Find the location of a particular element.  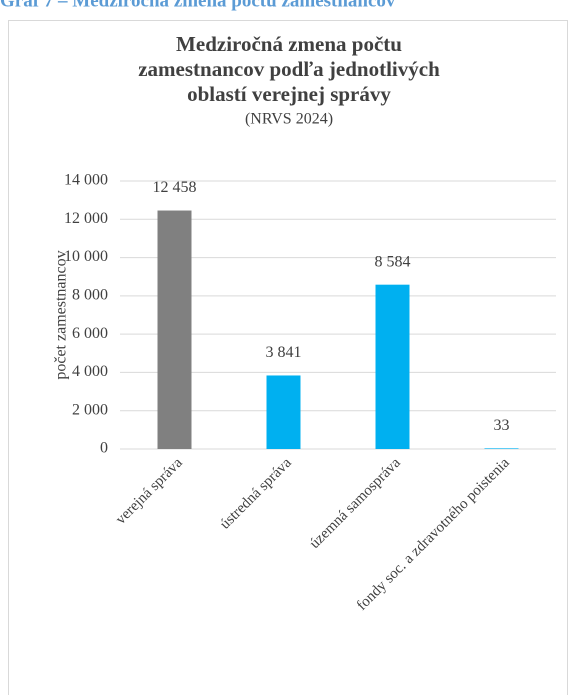

y-tick-label: 4 000 is located at coordinates (90, 371).